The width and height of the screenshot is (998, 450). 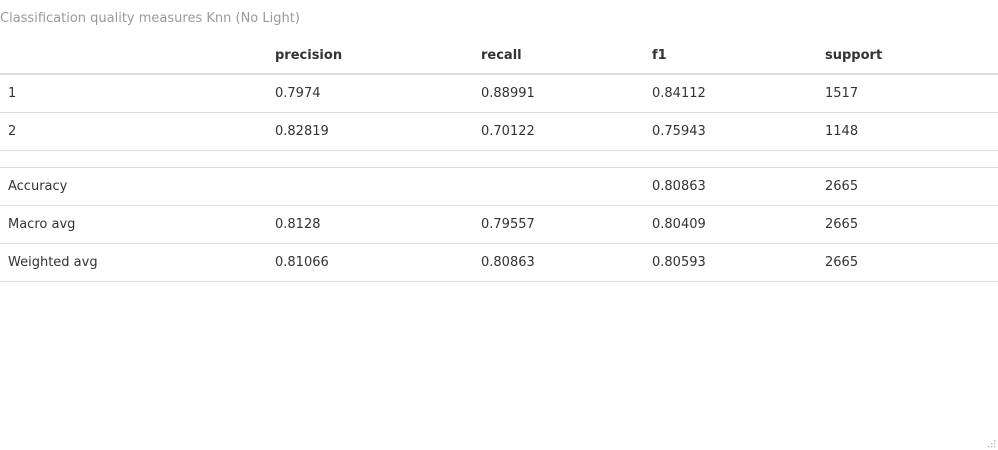 What do you see at coordinates (907, 131) in the screenshot?
I see `support-cell: 1148` at bounding box center [907, 131].